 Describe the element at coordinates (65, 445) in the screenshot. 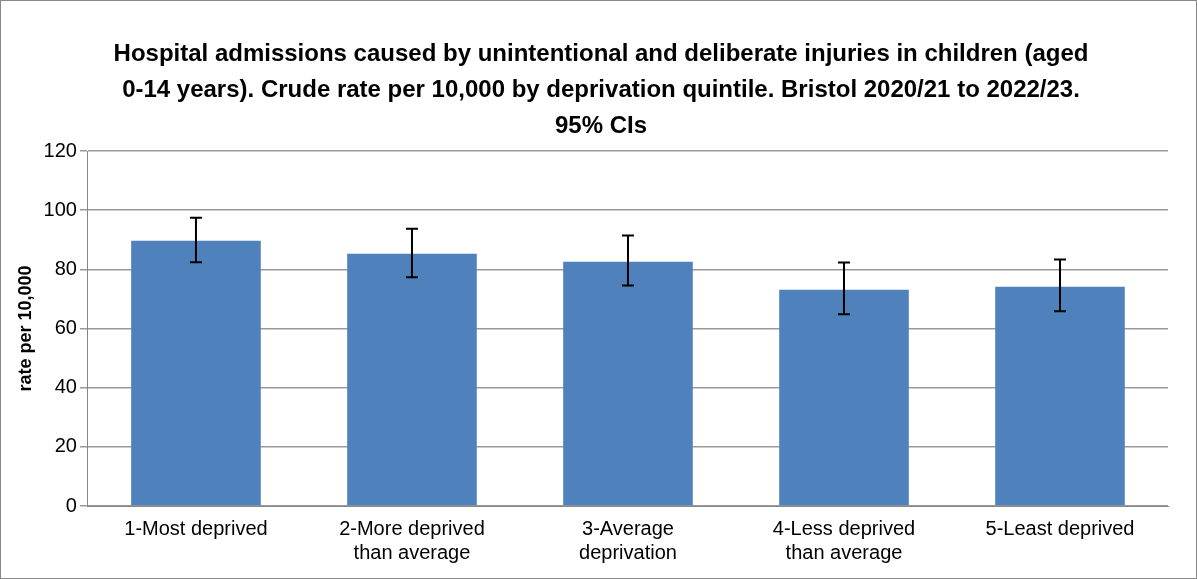

I see `y-tick-label: 20` at that location.